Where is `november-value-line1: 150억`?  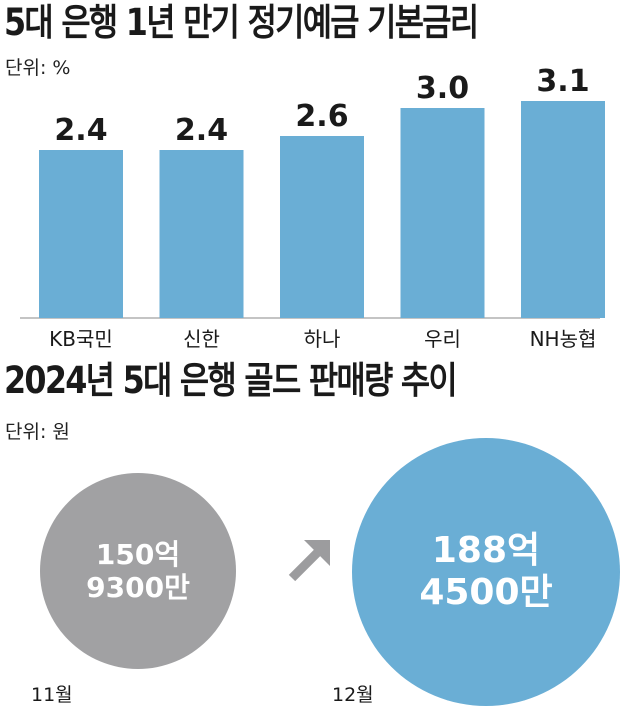 november-value-line1: 150억 is located at coordinates (138, 554).